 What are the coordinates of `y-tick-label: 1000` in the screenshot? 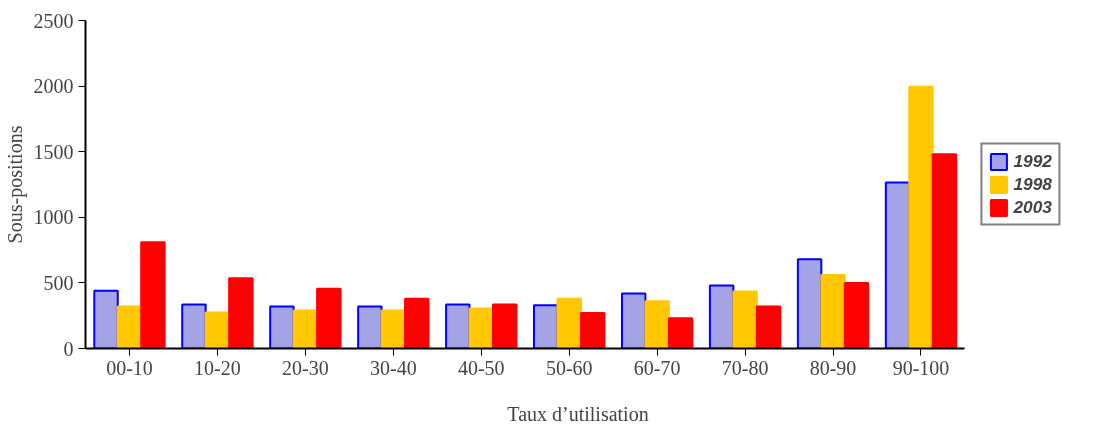 It's located at (53, 217).